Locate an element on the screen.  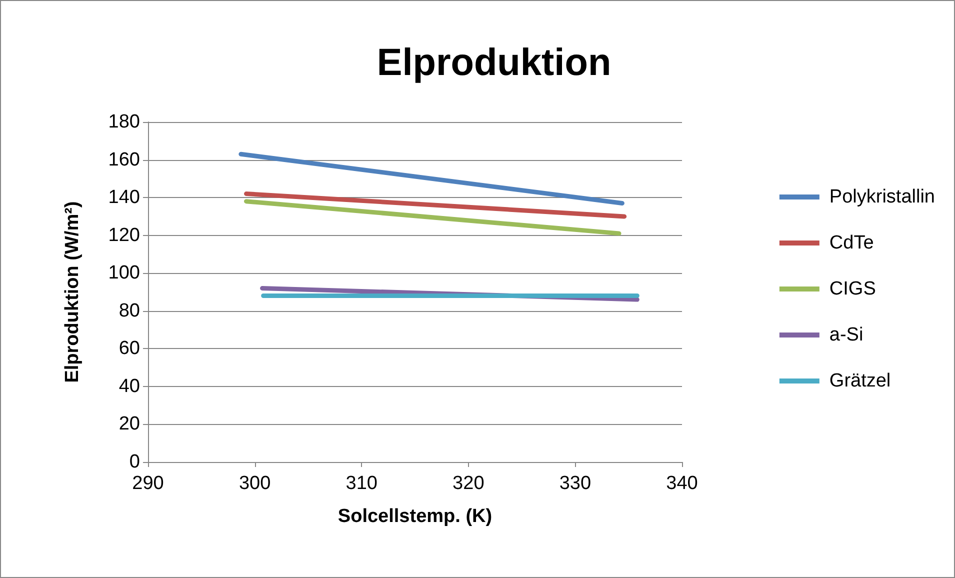
x-tick-label: 340 is located at coordinates (682, 483).